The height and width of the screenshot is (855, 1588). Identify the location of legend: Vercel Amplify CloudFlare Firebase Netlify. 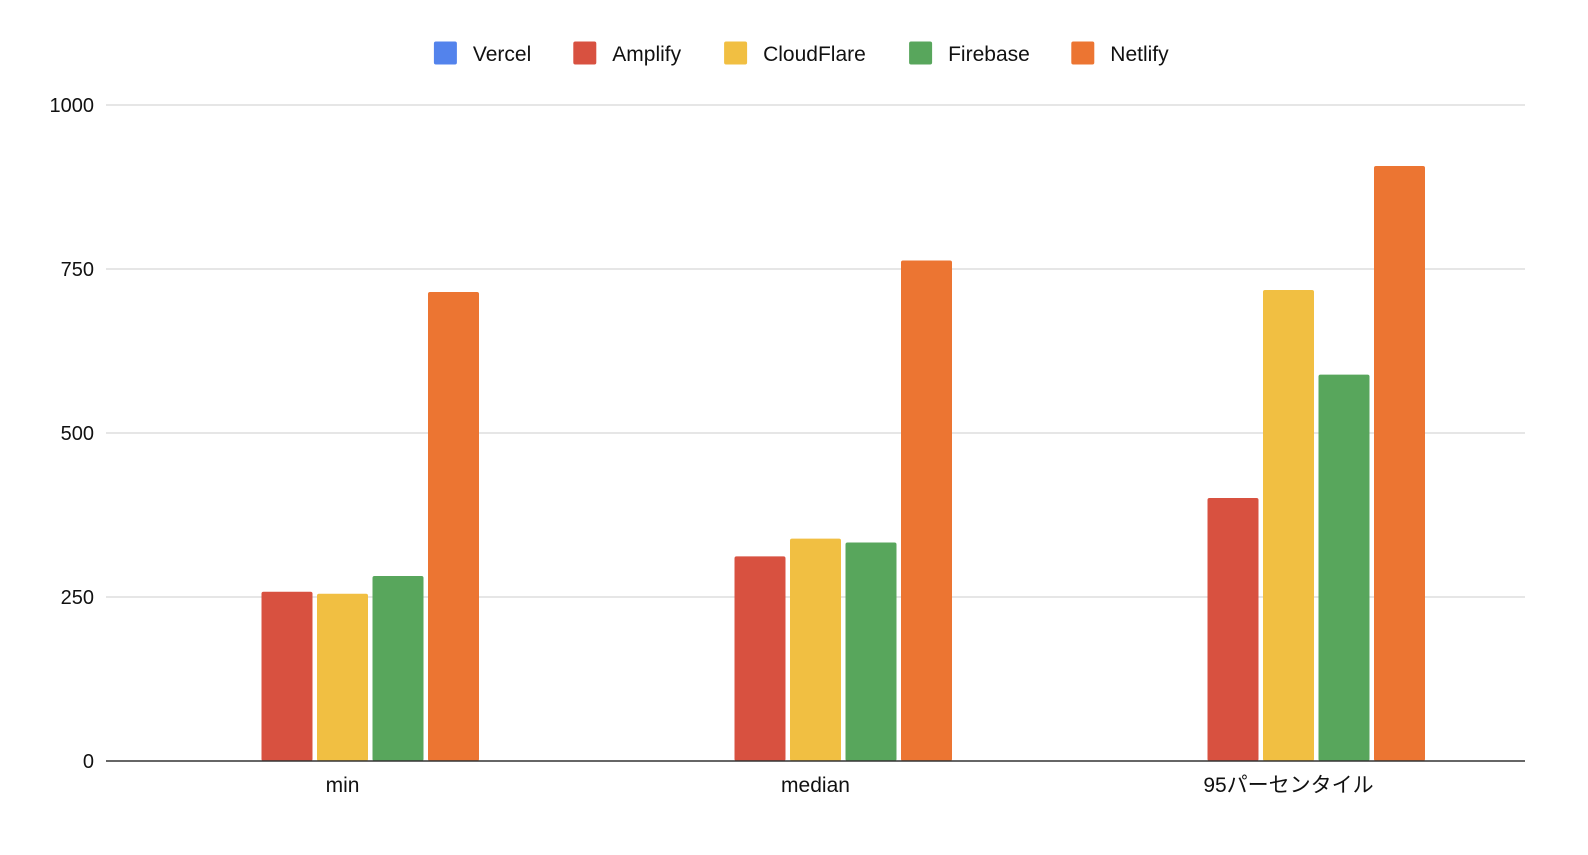
(801, 53).